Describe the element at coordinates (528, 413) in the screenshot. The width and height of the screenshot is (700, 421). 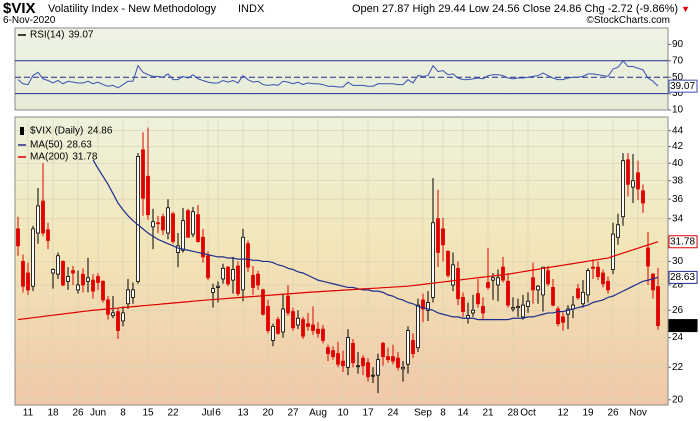
I see `x-tick-label: Oct` at that location.